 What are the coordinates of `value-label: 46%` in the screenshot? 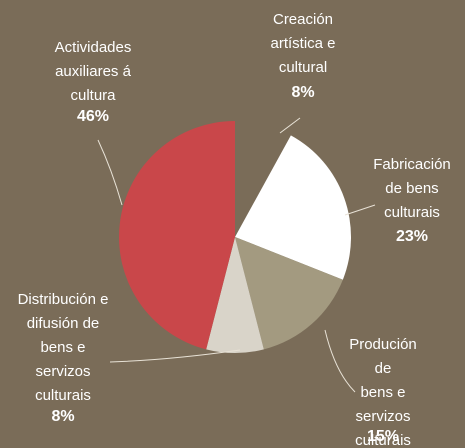 It's located at (93, 116).